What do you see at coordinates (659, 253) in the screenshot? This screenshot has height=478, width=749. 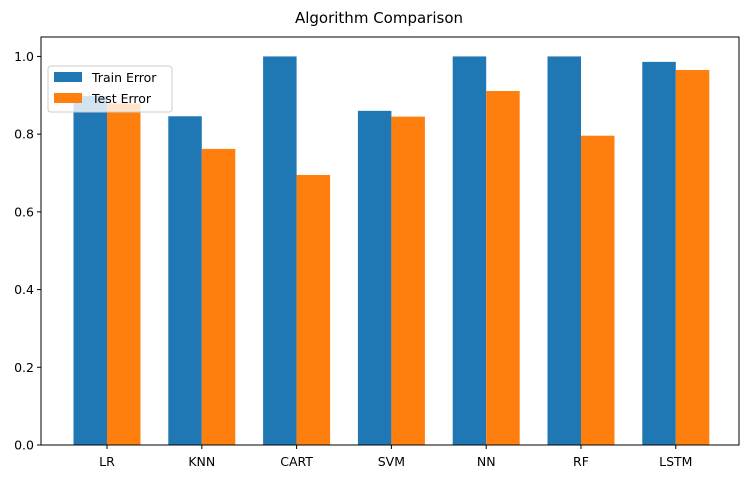 I see `bar-train-lstm` at bounding box center [659, 253].